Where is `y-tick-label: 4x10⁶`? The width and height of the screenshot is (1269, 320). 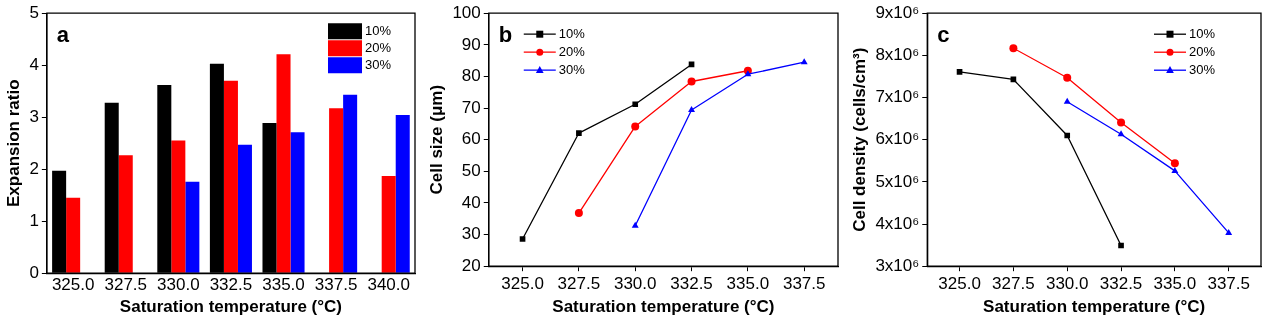 y-tick-label: 4x10⁶ is located at coordinates (897, 223).